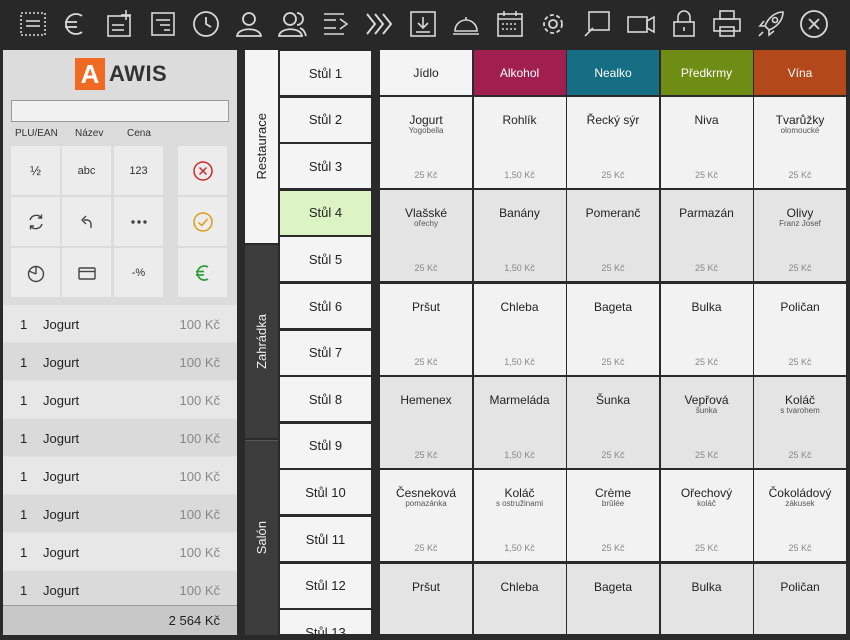  What do you see at coordinates (202, 170) in the screenshot?
I see `cancel-button` at bounding box center [202, 170].